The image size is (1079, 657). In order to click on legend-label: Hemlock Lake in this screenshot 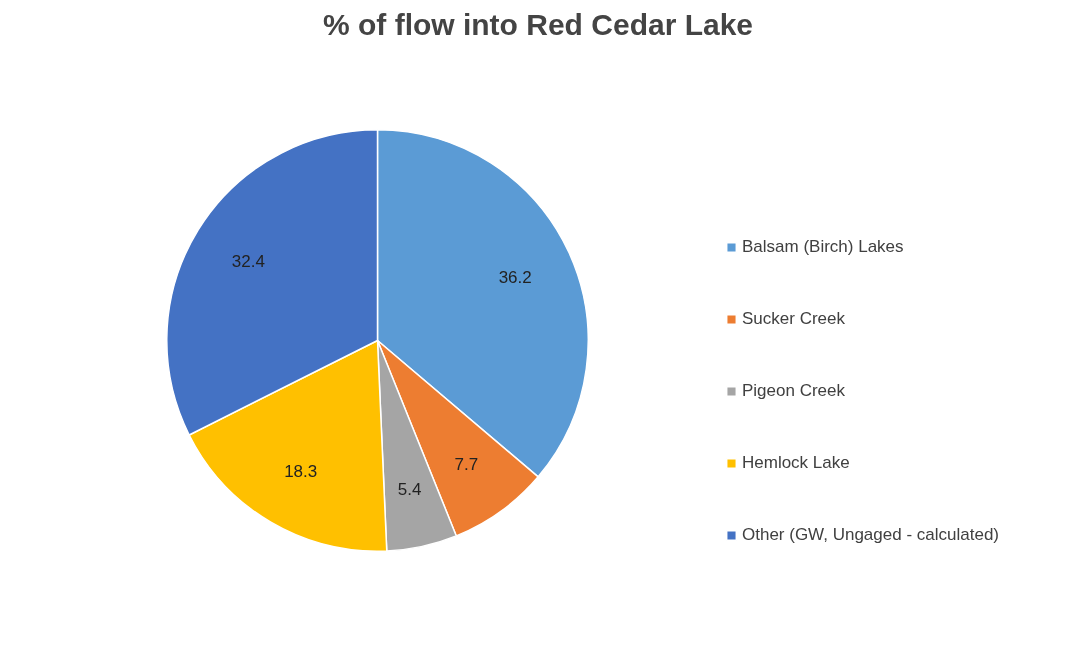, I will do `click(796, 463)`.